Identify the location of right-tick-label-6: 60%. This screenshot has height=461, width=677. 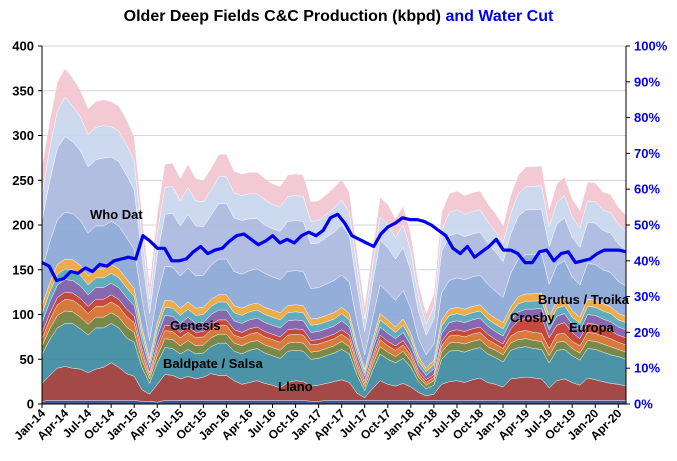
(647, 189).